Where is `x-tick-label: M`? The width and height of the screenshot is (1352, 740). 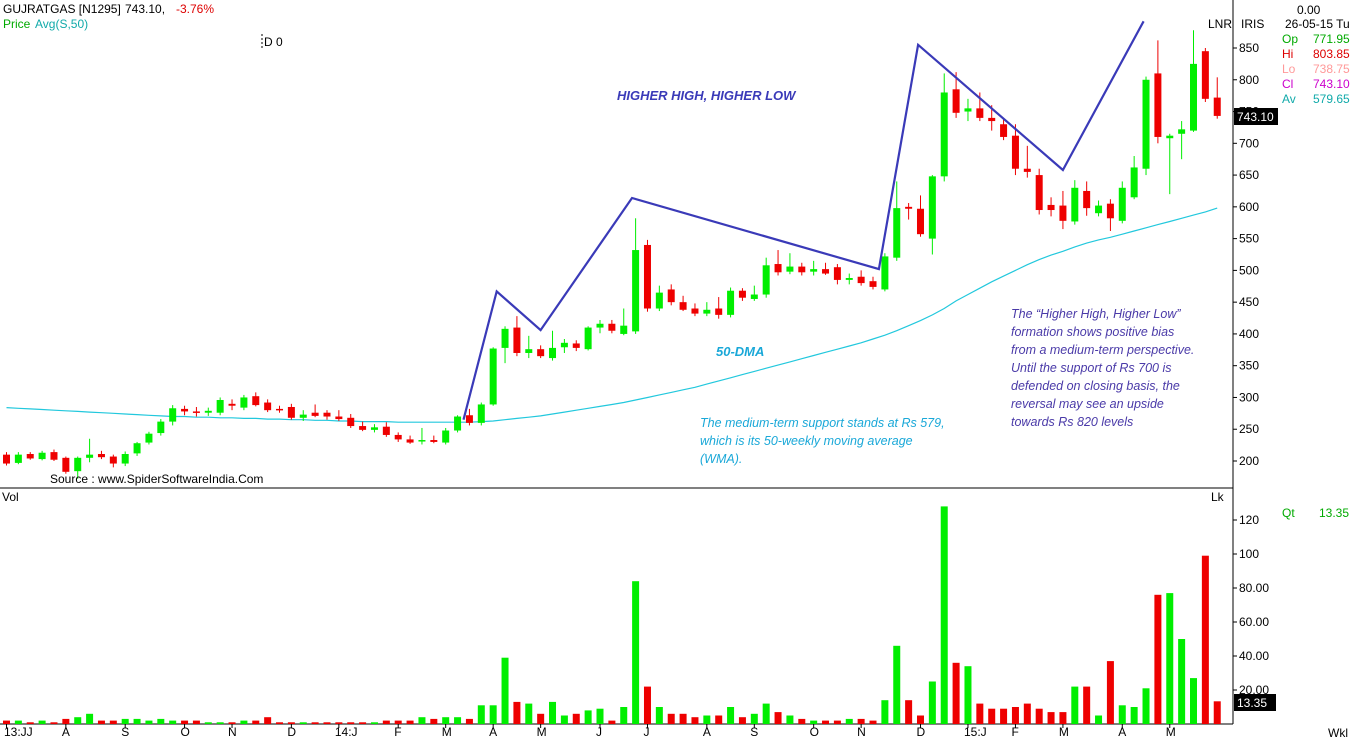 x-tick-label: M is located at coordinates (1171, 732).